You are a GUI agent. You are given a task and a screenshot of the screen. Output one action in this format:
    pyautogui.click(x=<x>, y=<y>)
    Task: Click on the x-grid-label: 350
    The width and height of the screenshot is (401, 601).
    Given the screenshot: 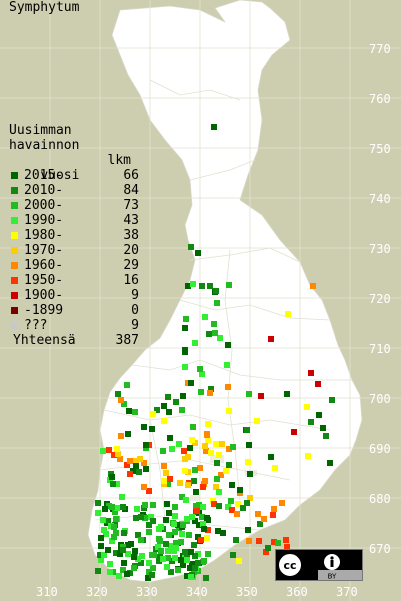 What is the action you would take?
    pyautogui.click(x=247, y=592)
    